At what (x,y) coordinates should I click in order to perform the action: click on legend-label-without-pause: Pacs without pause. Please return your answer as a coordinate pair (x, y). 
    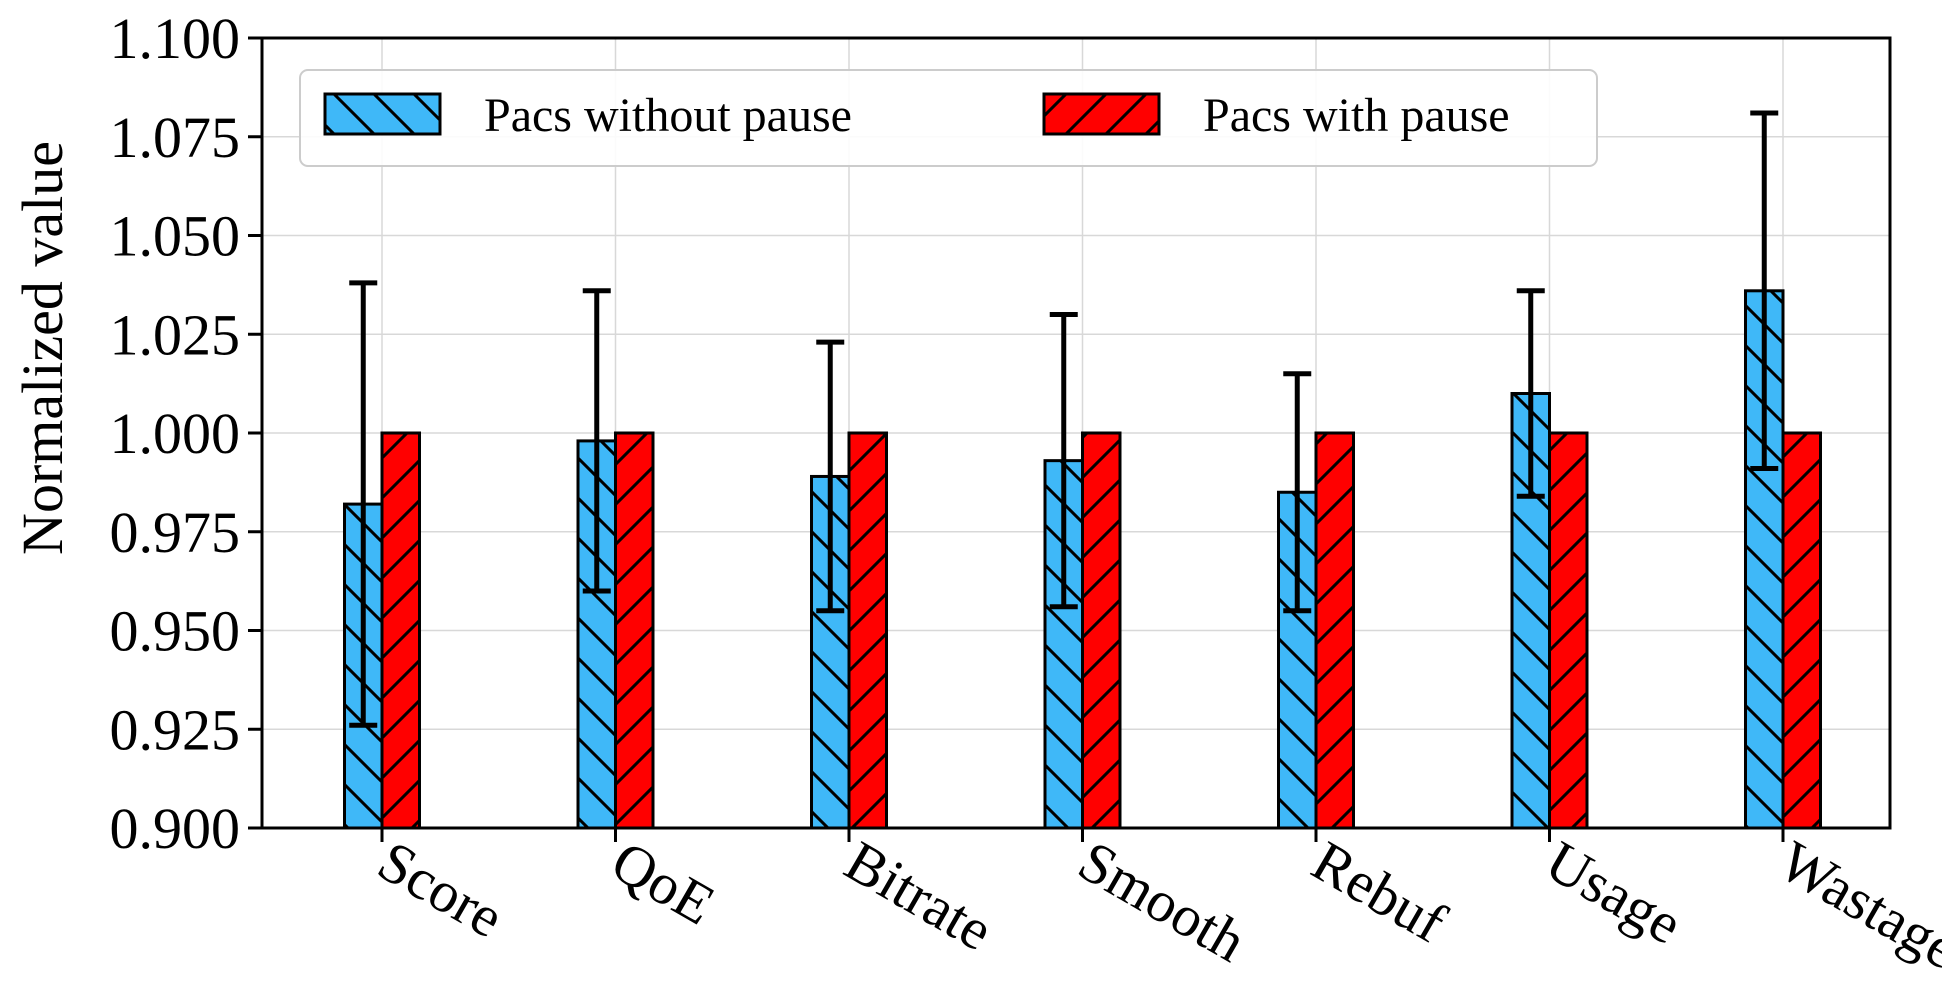
    Looking at the image, I should click on (668, 115).